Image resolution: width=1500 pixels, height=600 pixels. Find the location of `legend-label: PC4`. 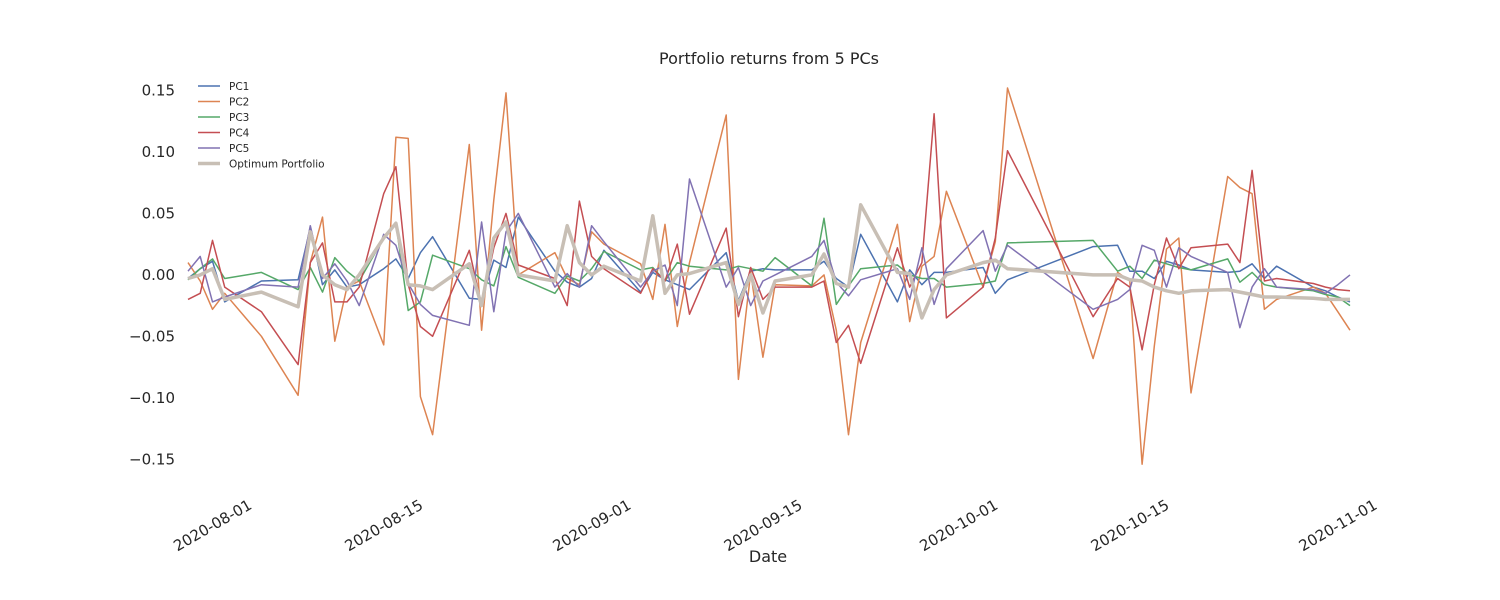

legend-label: PC4 is located at coordinates (239, 134).